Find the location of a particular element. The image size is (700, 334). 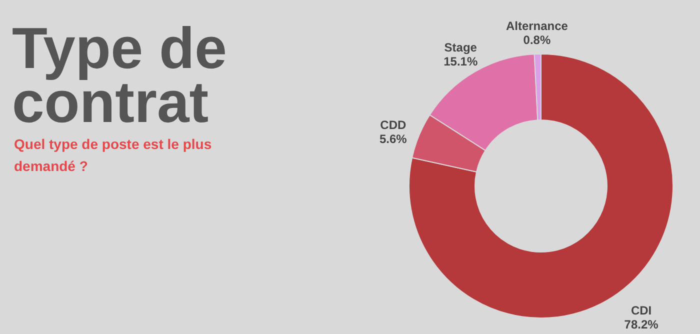

slice-label: CDI is located at coordinates (641, 311).